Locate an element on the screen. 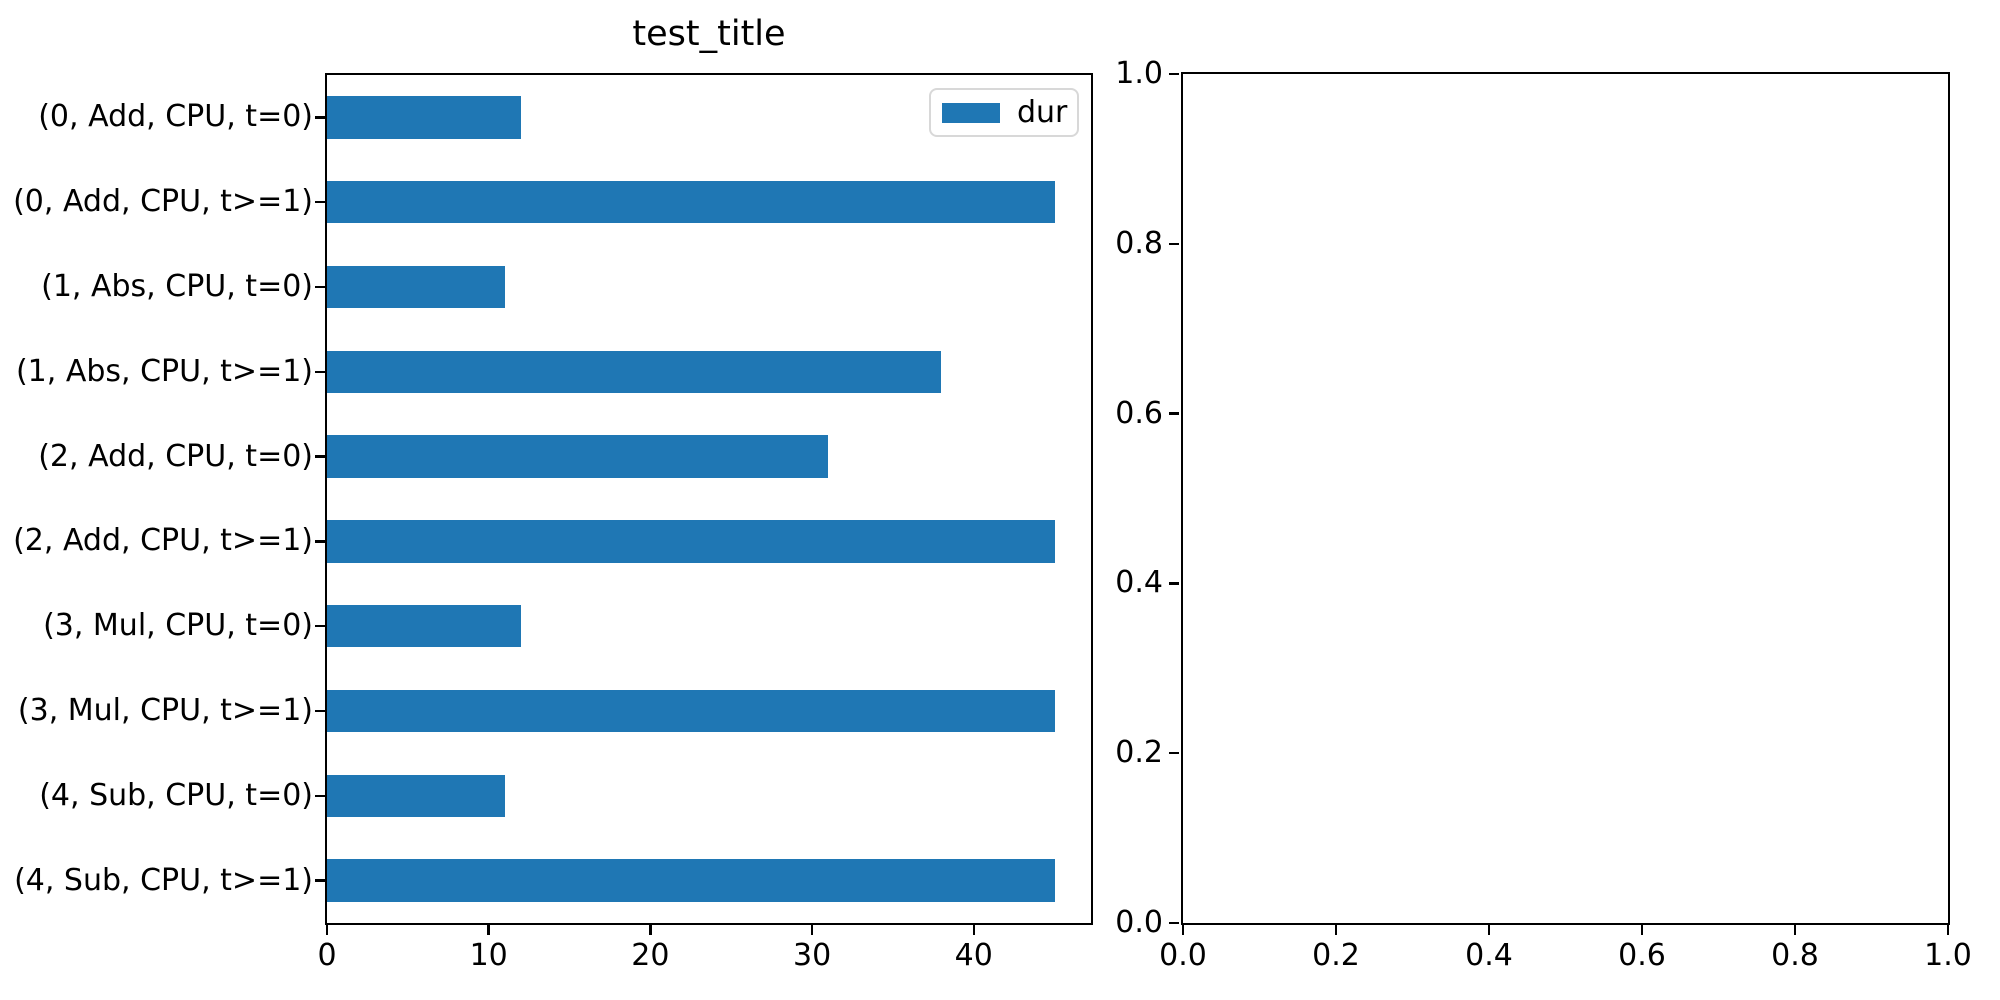  y-tick-label: 0.6 is located at coordinates (1139, 413).